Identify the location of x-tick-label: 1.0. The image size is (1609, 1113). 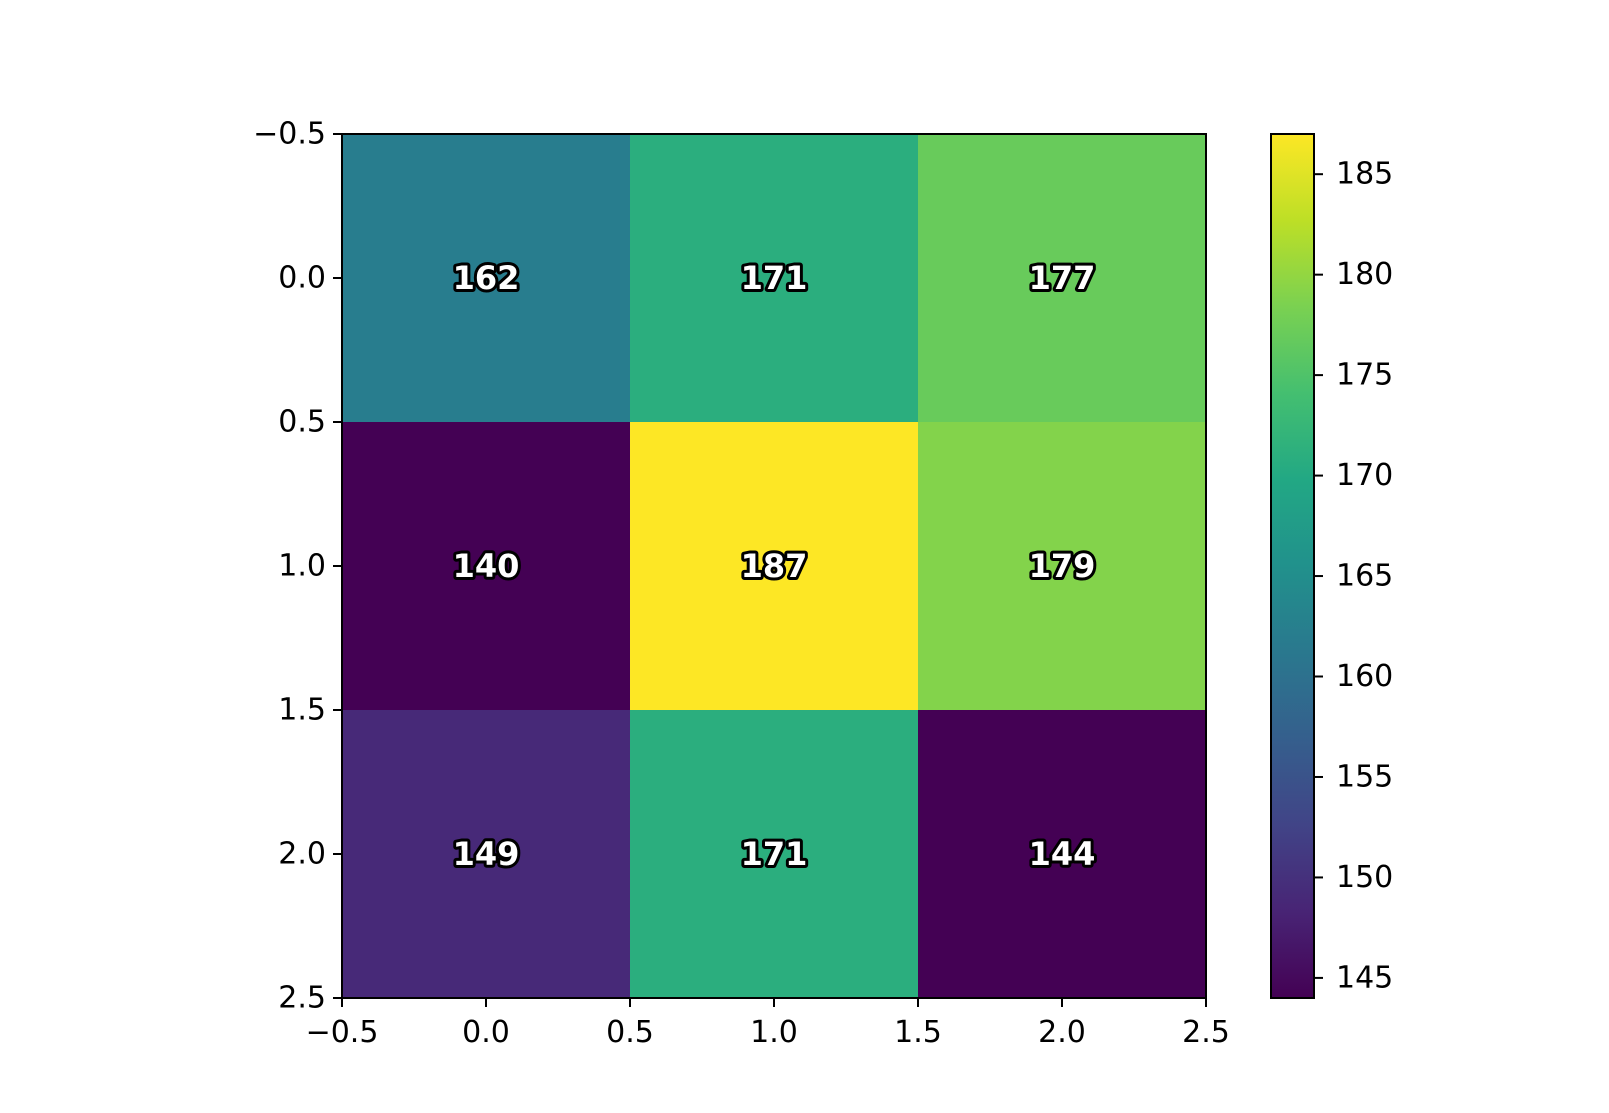
(774, 1032).